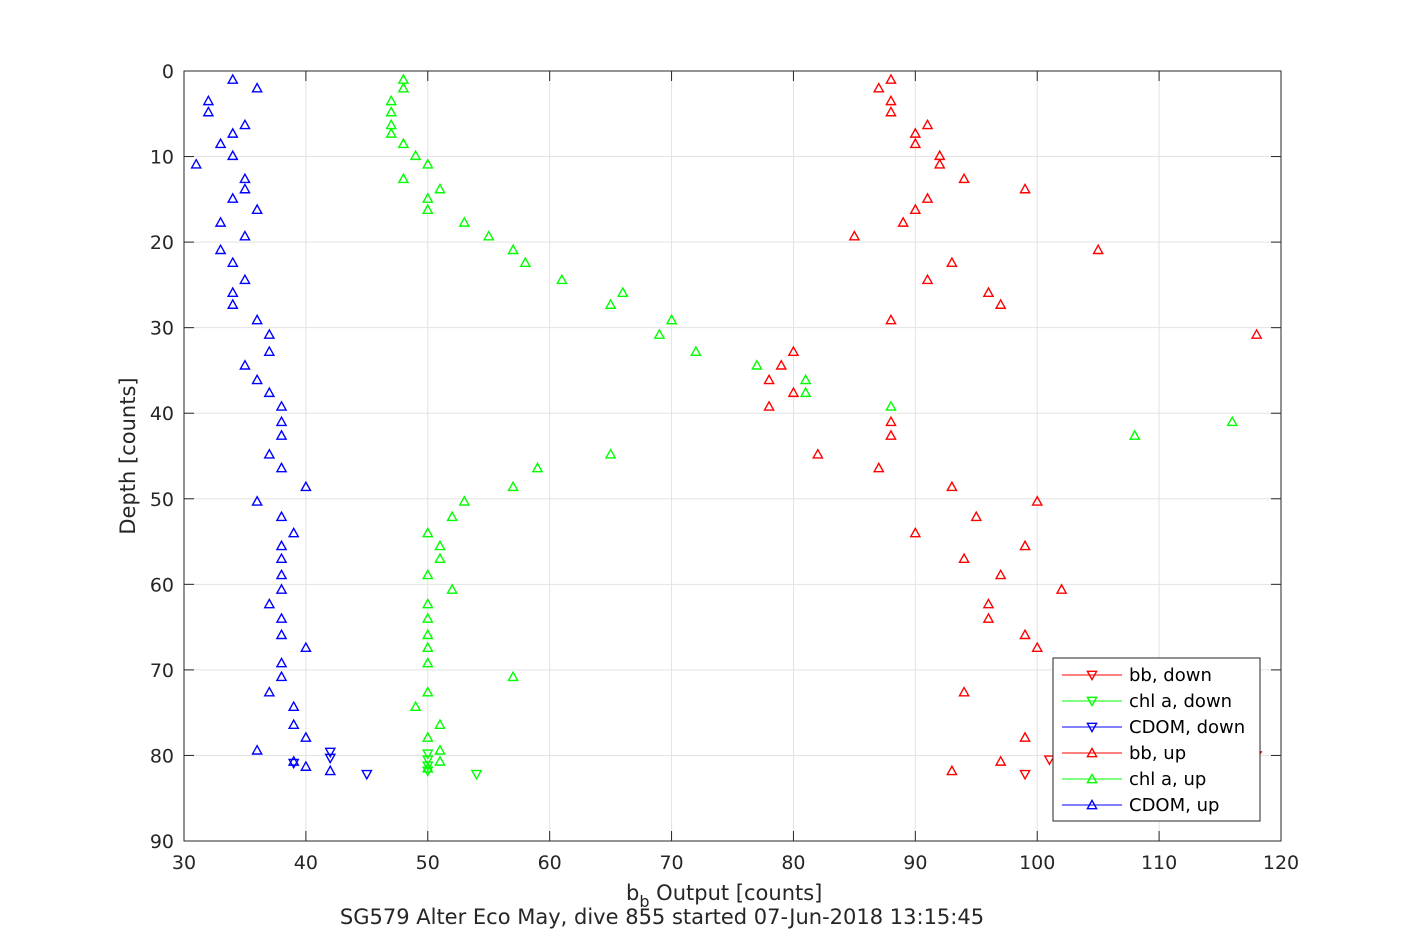 Image resolution: width=1417 pixels, height=945 pixels. Describe the element at coordinates (1180, 701) in the screenshot. I see `legend-label-chl-a-down: chl a, down` at that location.